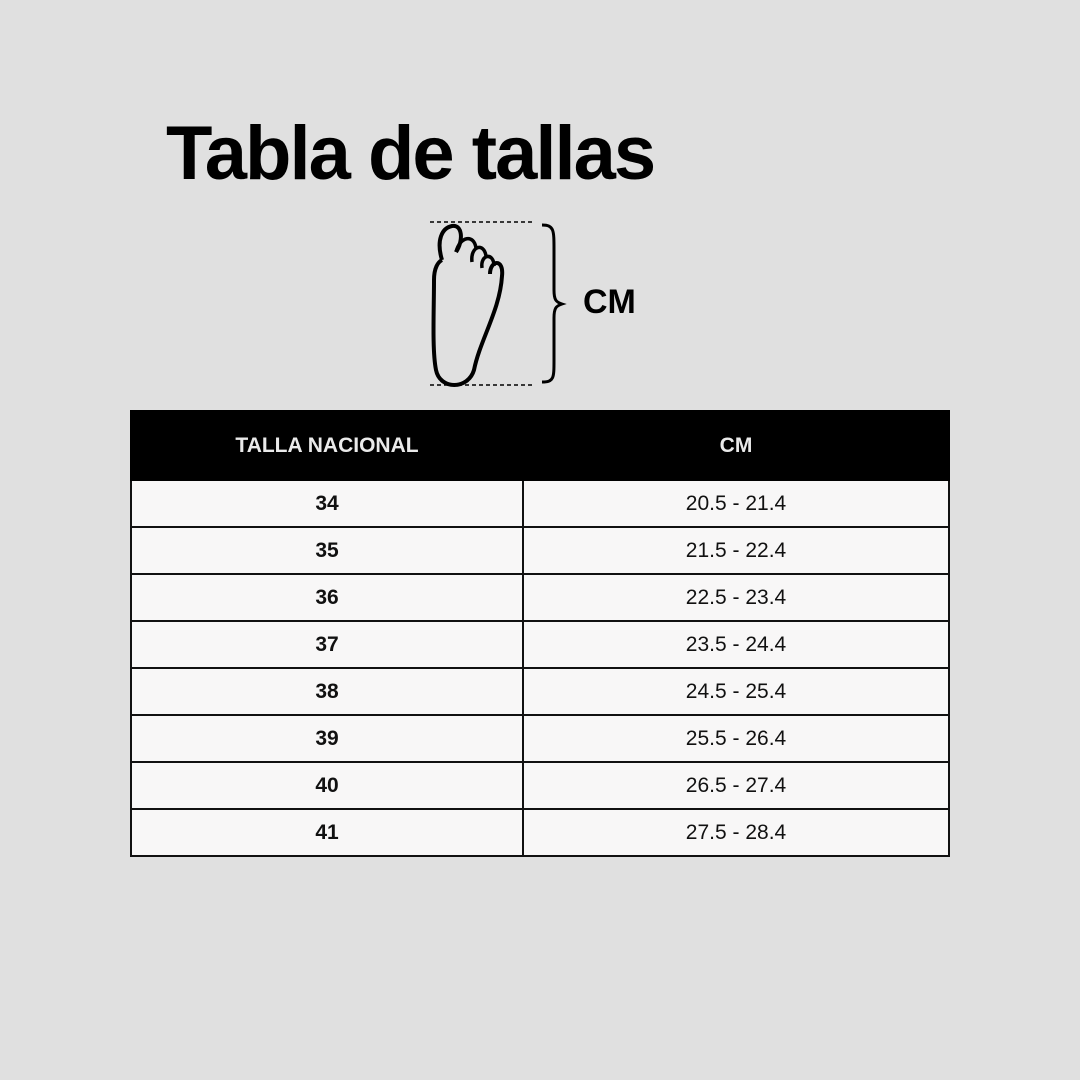 The image size is (1080, 1080). I want to click on size-cell: 40, so click(327, 785).